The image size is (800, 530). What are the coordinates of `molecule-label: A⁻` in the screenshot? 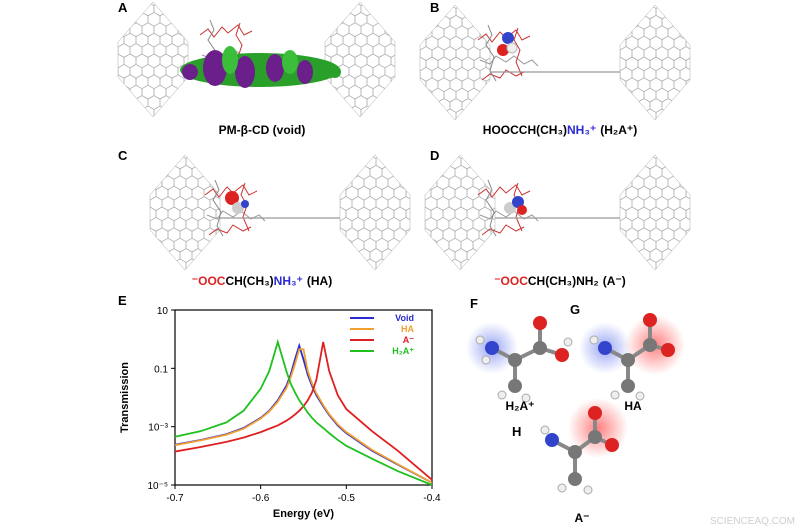 It's located at (582, 518).